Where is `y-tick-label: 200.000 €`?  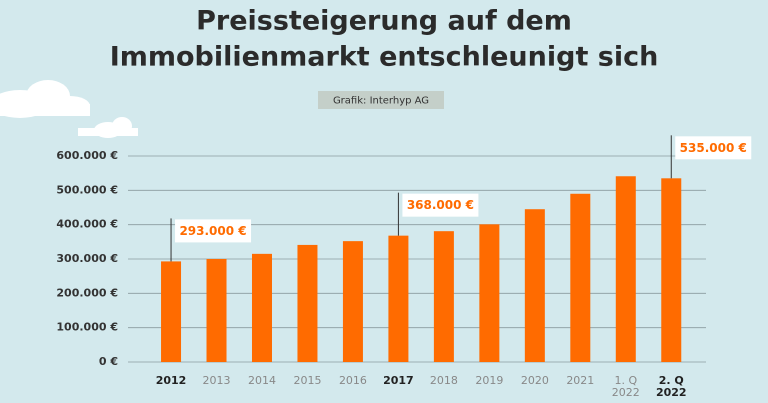
y-tick-label: 200.000 € is located at coordinates (87, 292).